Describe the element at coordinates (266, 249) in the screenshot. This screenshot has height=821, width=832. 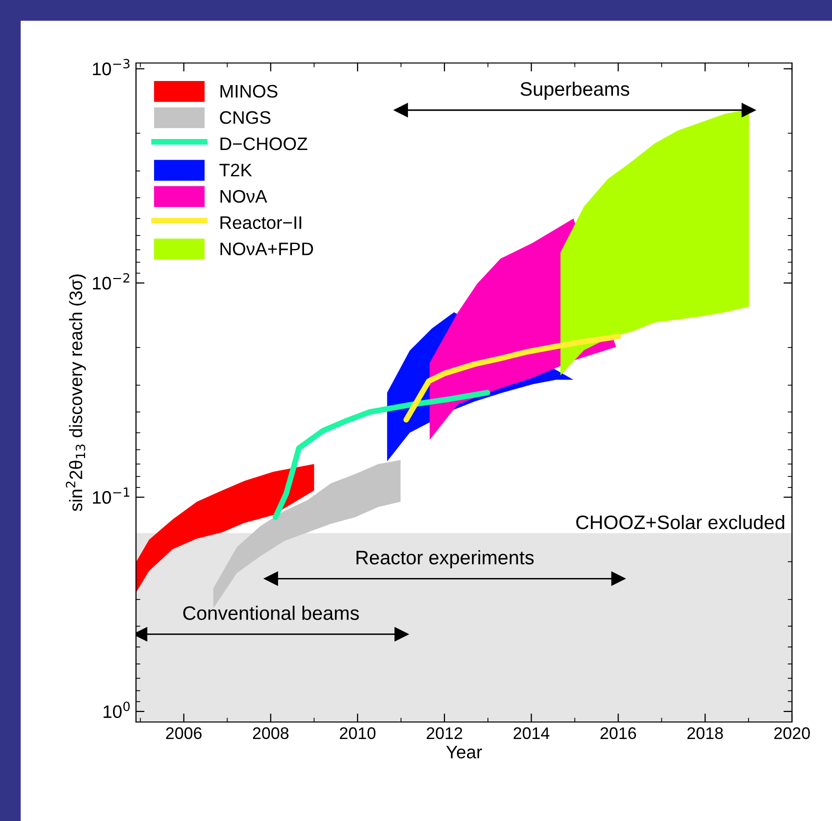
I see `legend-label: NOνA+FPD` at that location.